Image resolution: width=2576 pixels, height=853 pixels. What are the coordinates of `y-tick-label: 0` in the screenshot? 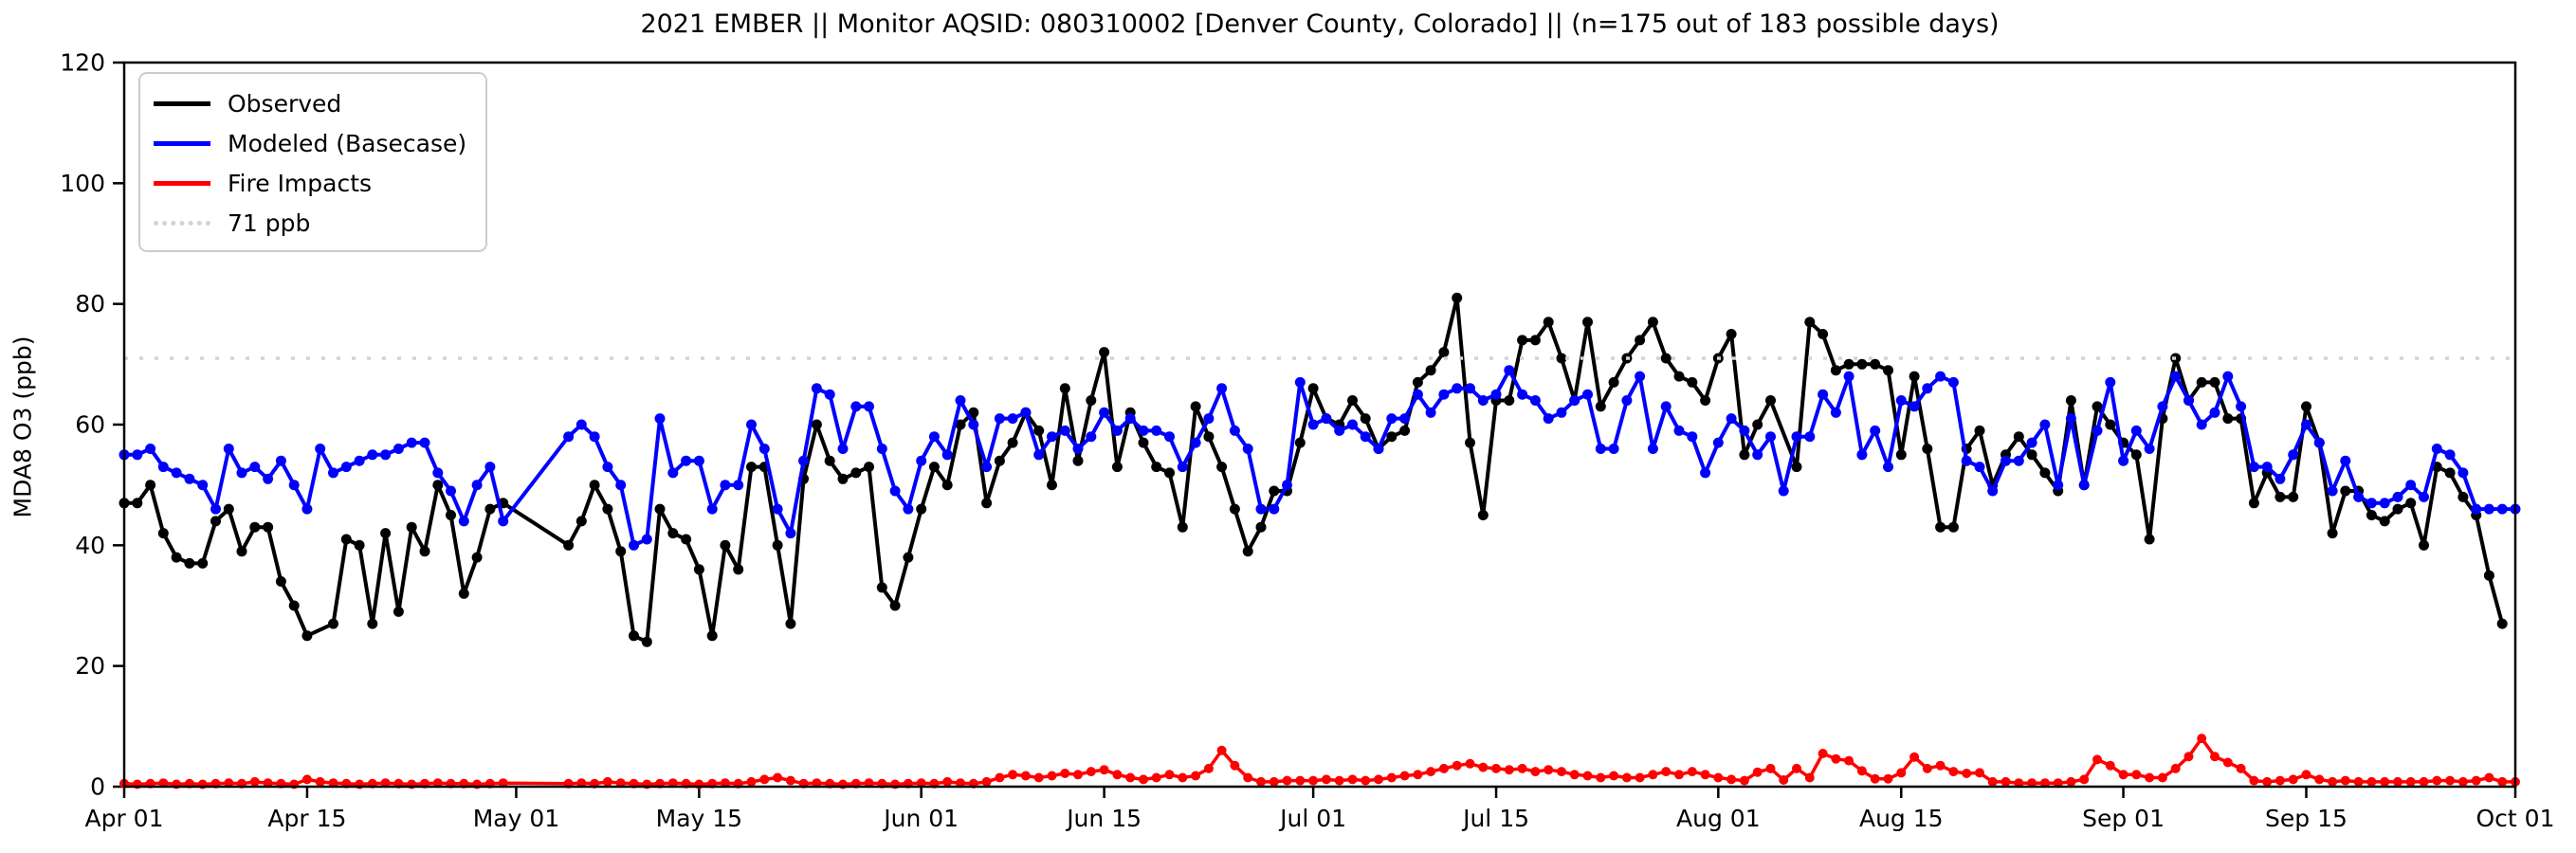 It's located at (97, 787).